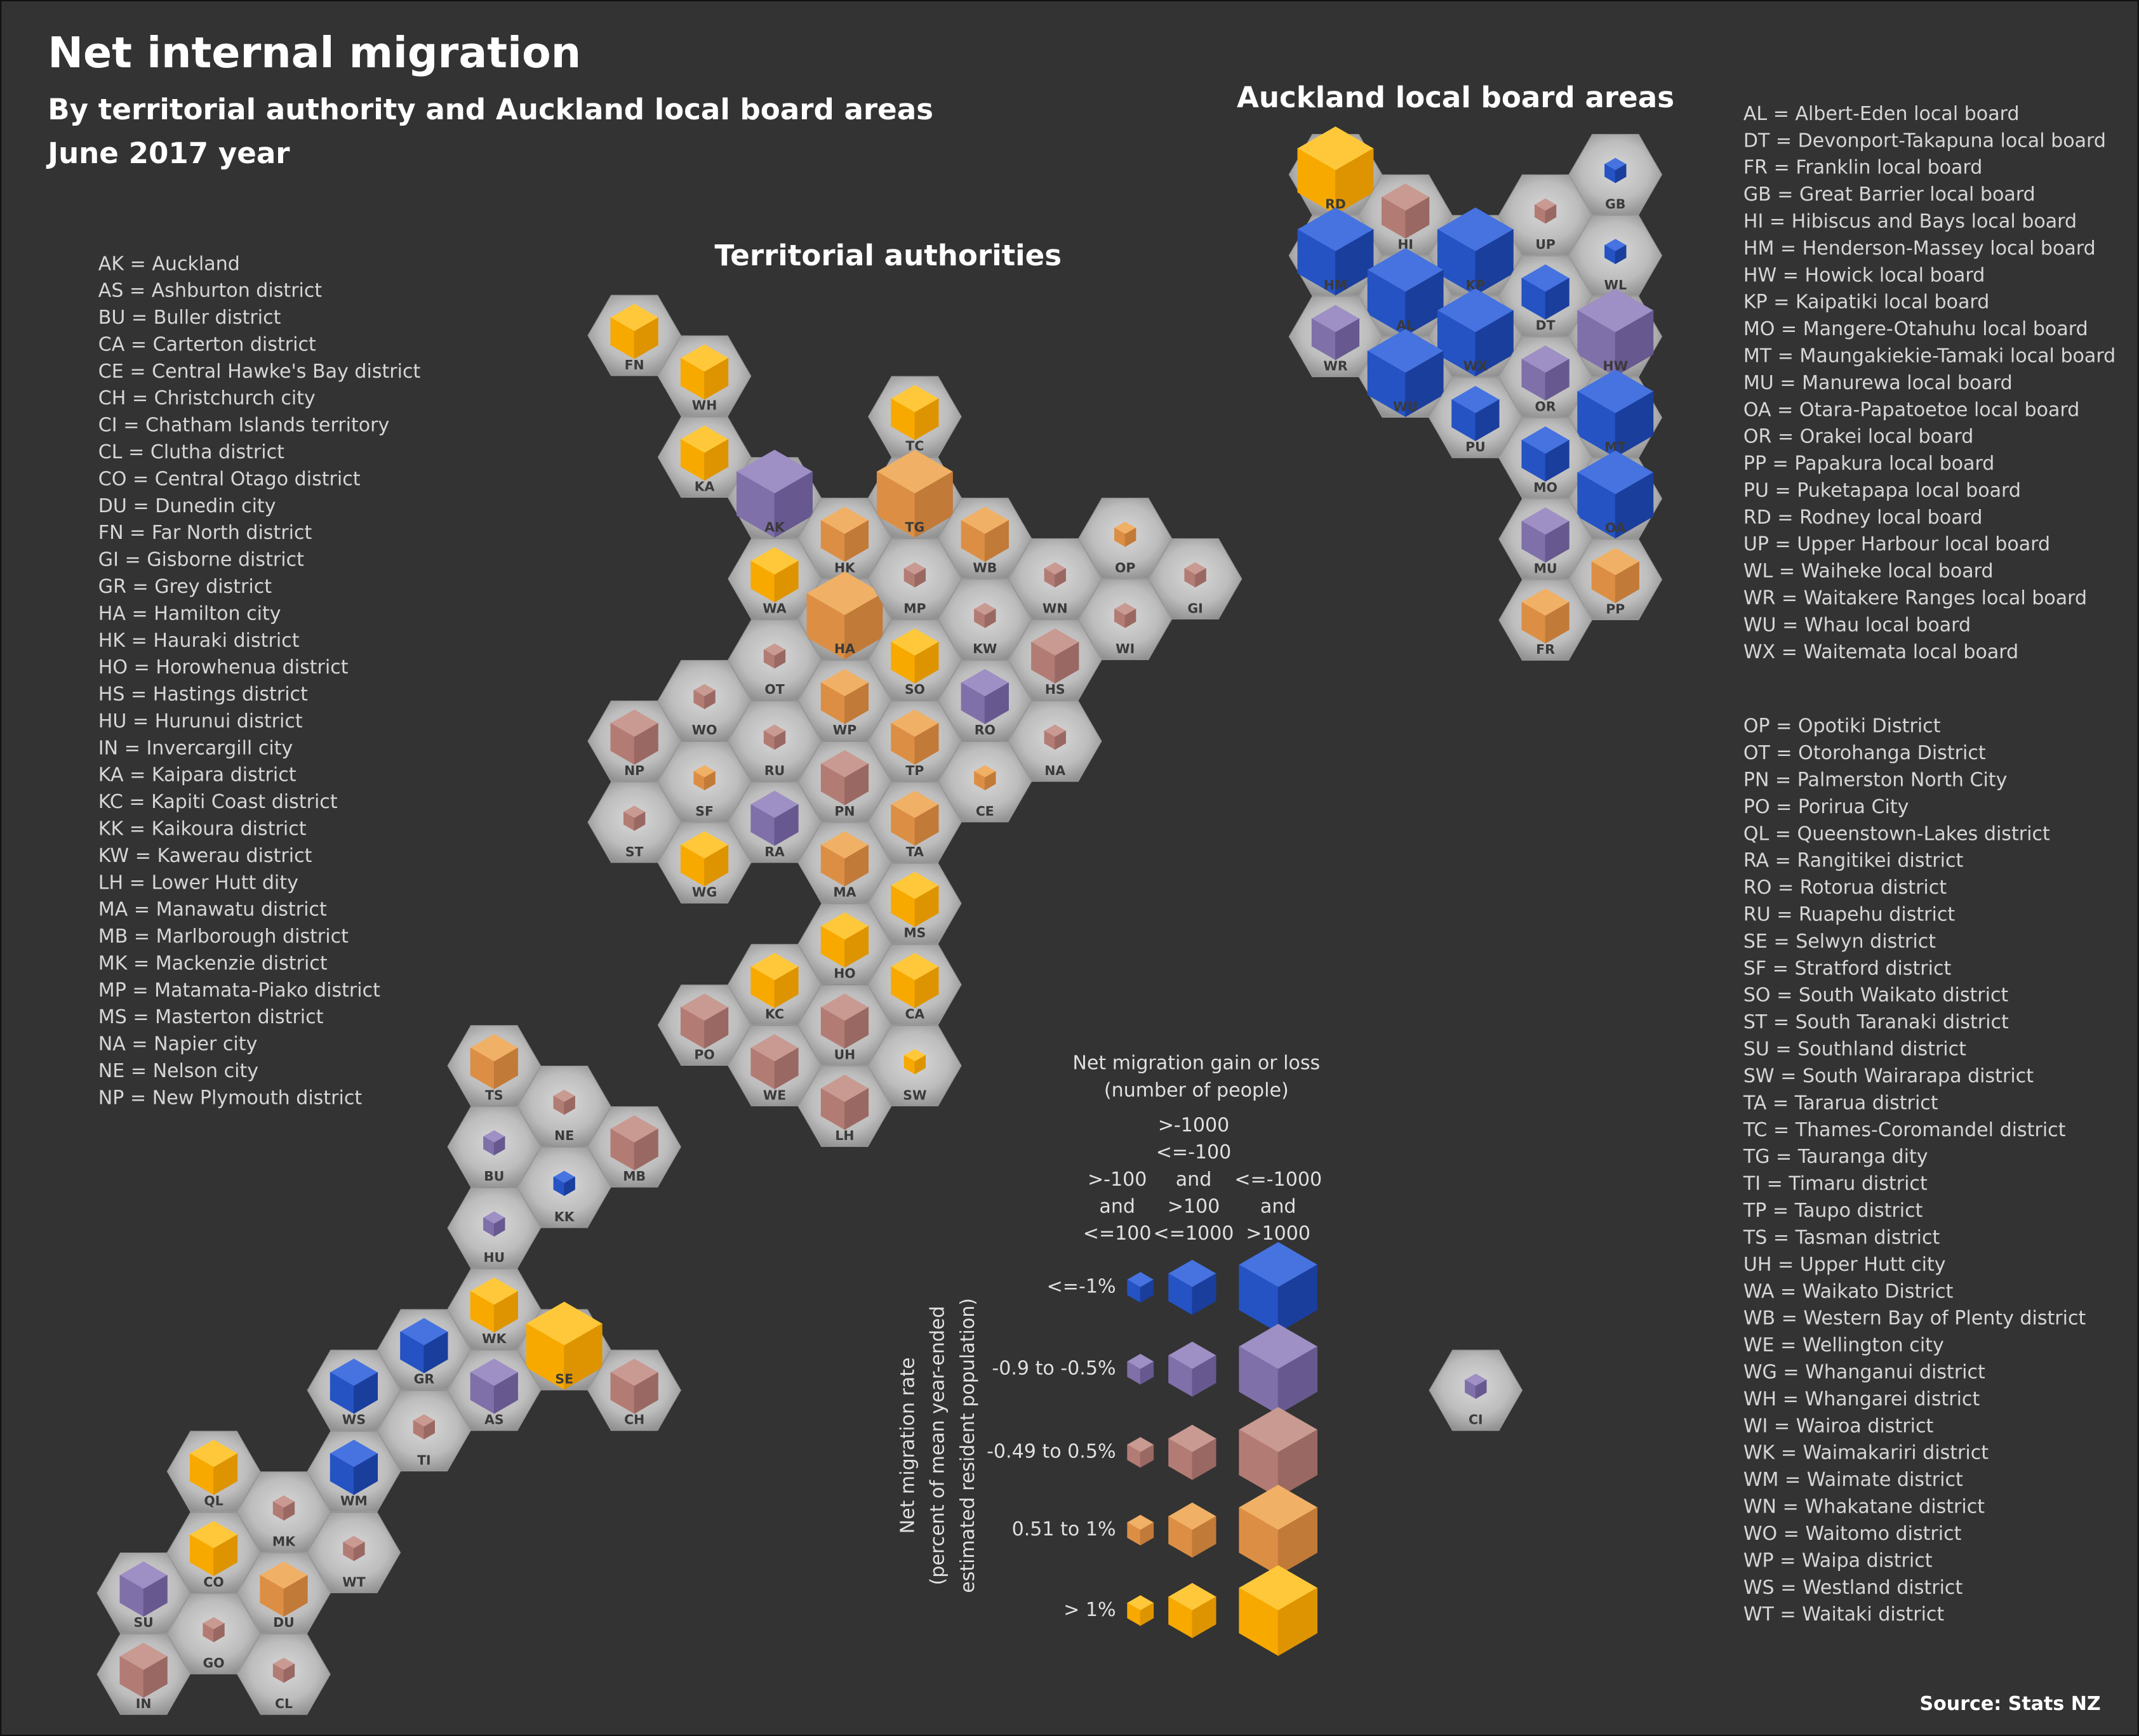  What do you see at coordinates (1476, 1390) in the screenshot?
I see `hex-tile: CI` at bounding box center [1476, 1390].